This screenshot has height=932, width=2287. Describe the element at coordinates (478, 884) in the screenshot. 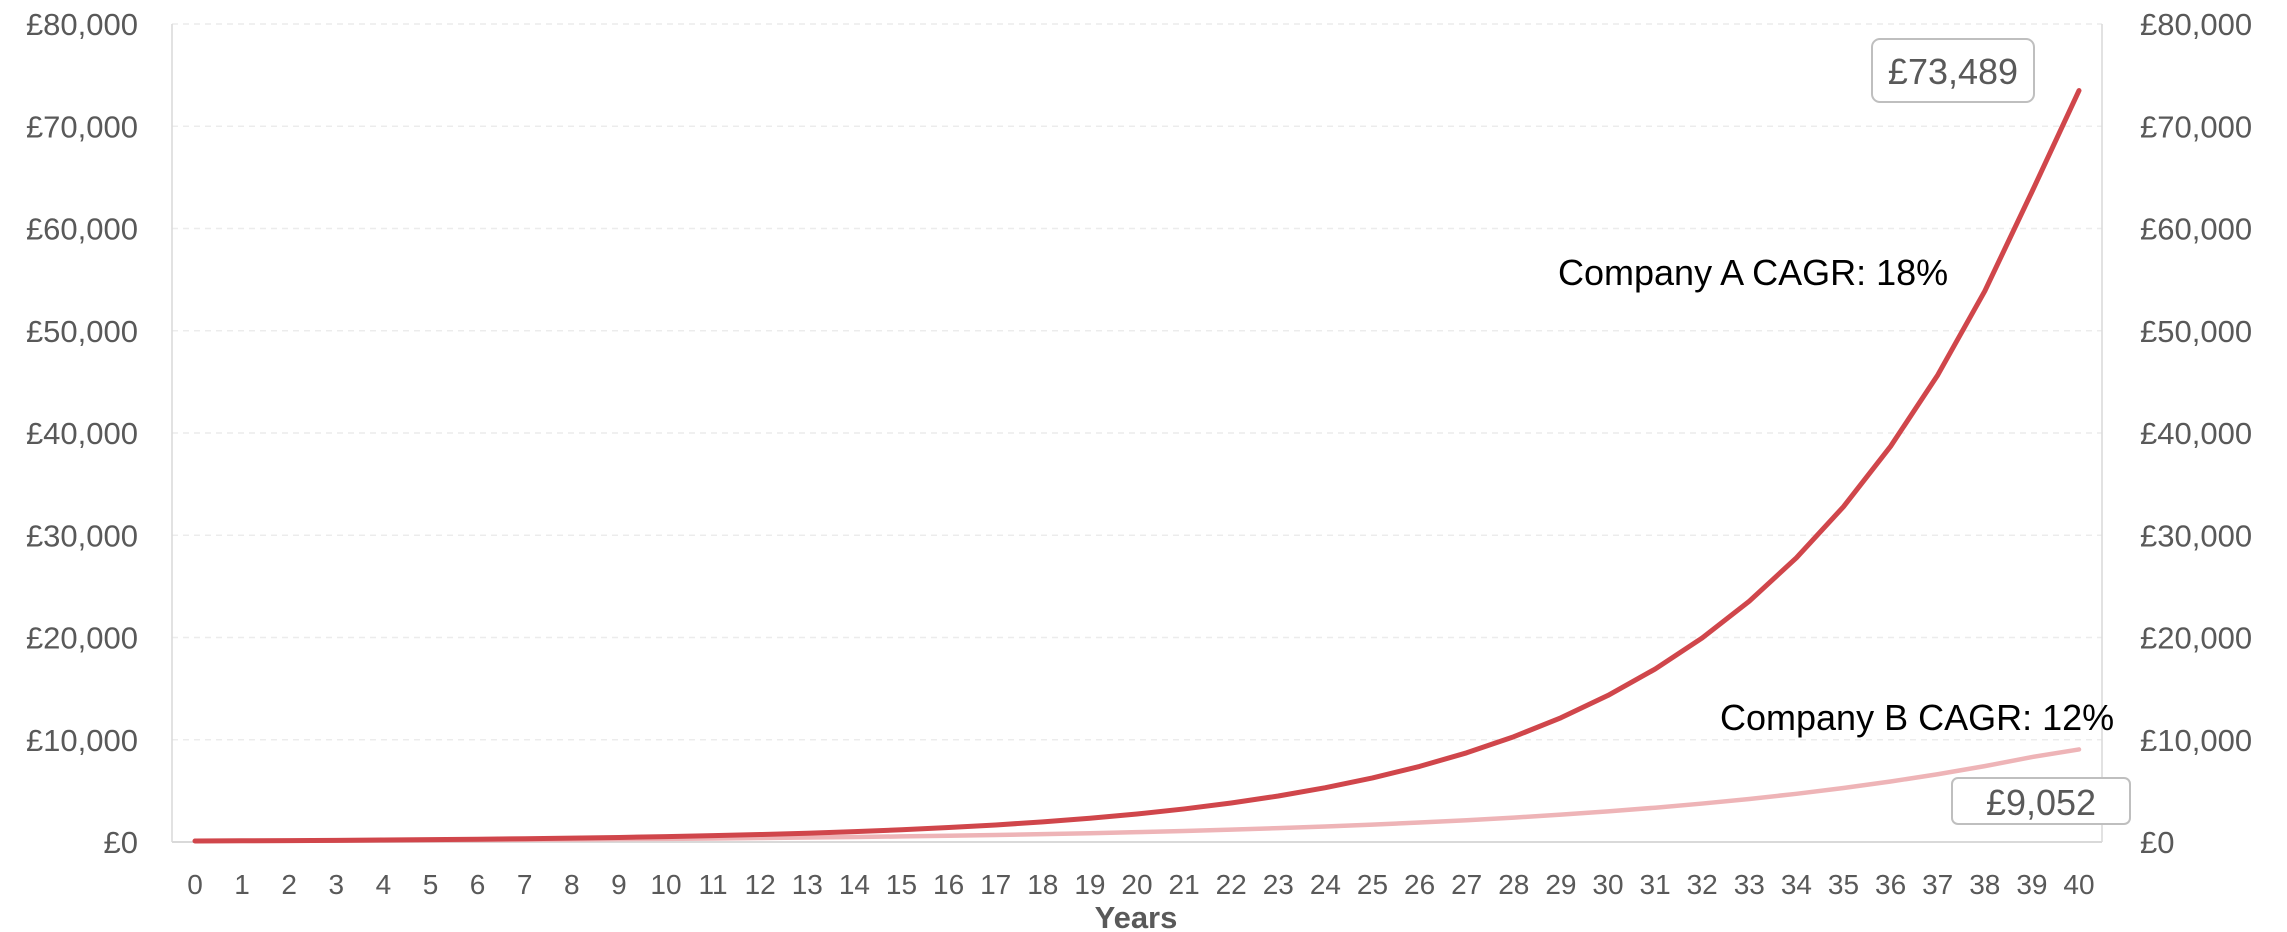

I see `x-tick-label: 6` at that location.